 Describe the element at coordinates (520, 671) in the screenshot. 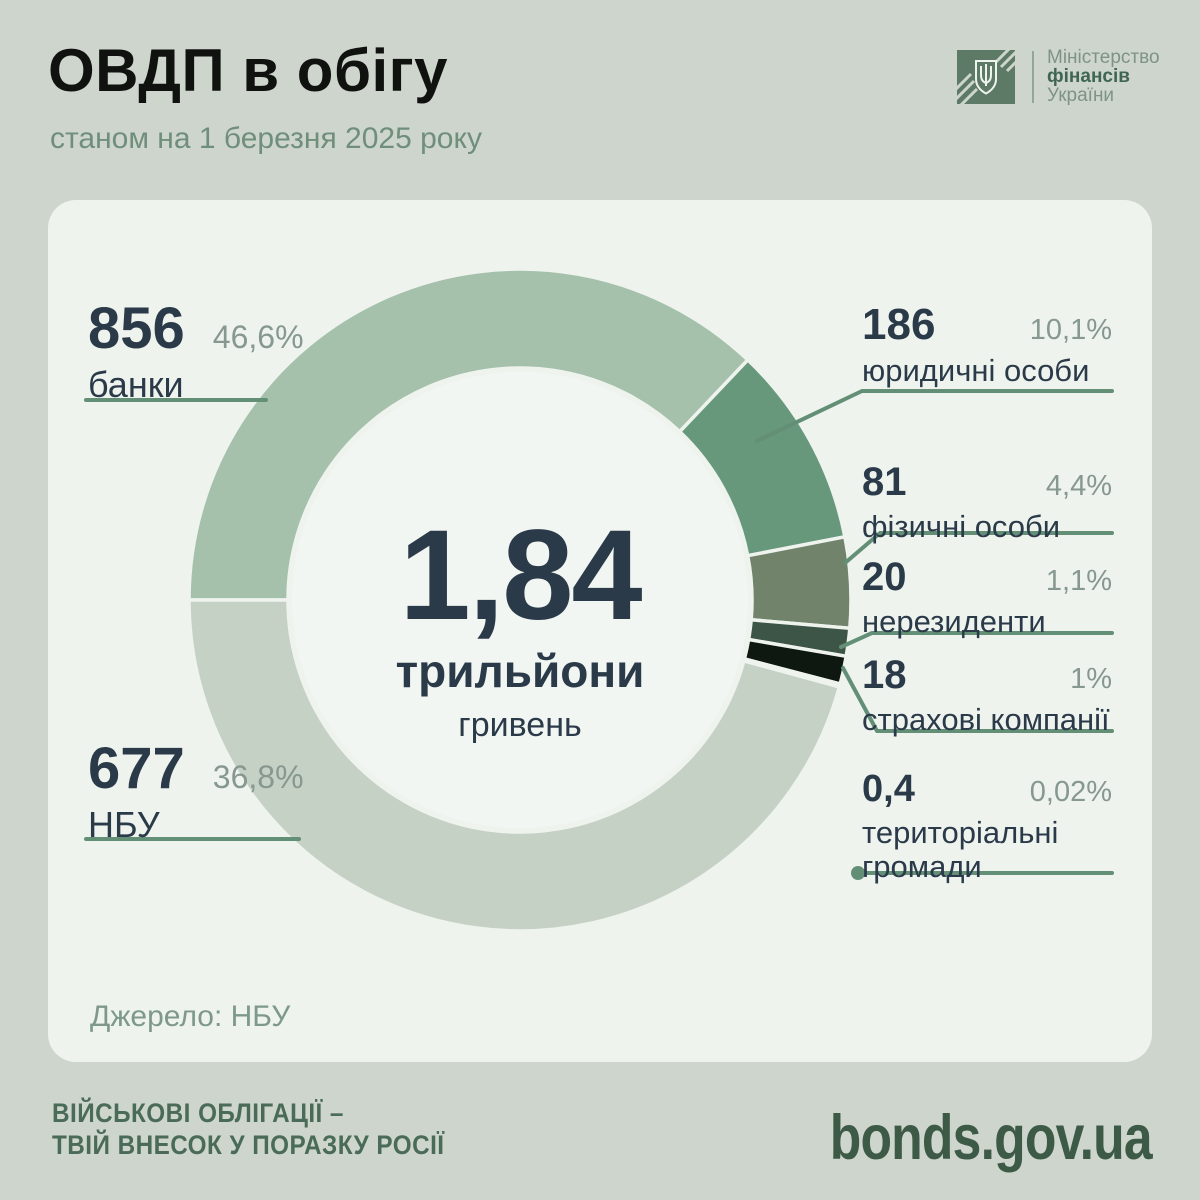

I see `total-unit: трильйони` at that location.